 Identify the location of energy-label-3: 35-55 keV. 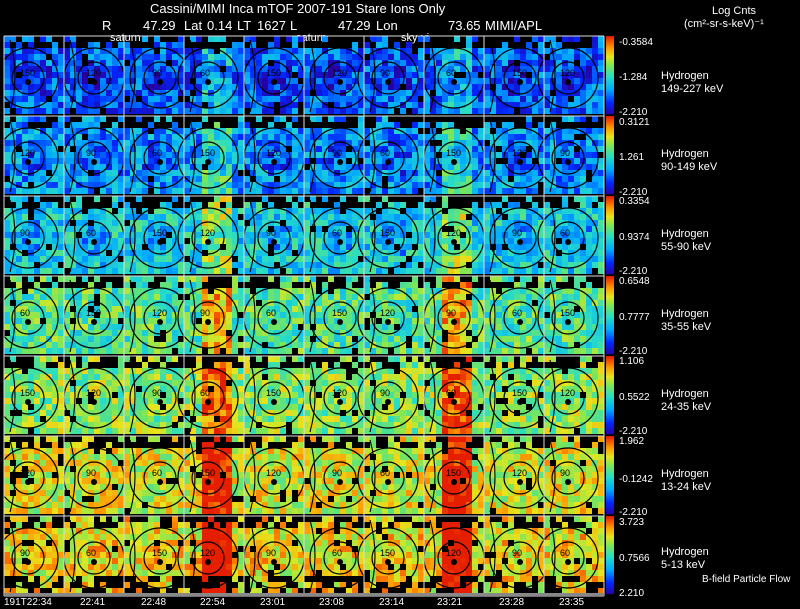
(686, 327).